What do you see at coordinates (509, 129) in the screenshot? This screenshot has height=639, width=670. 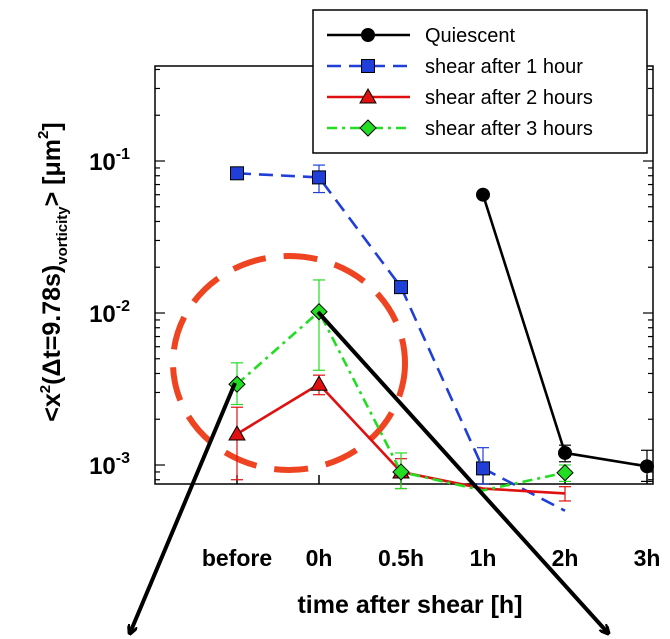 I see `legend-label: shear after 3 hours` at bounding box center [509, 129].